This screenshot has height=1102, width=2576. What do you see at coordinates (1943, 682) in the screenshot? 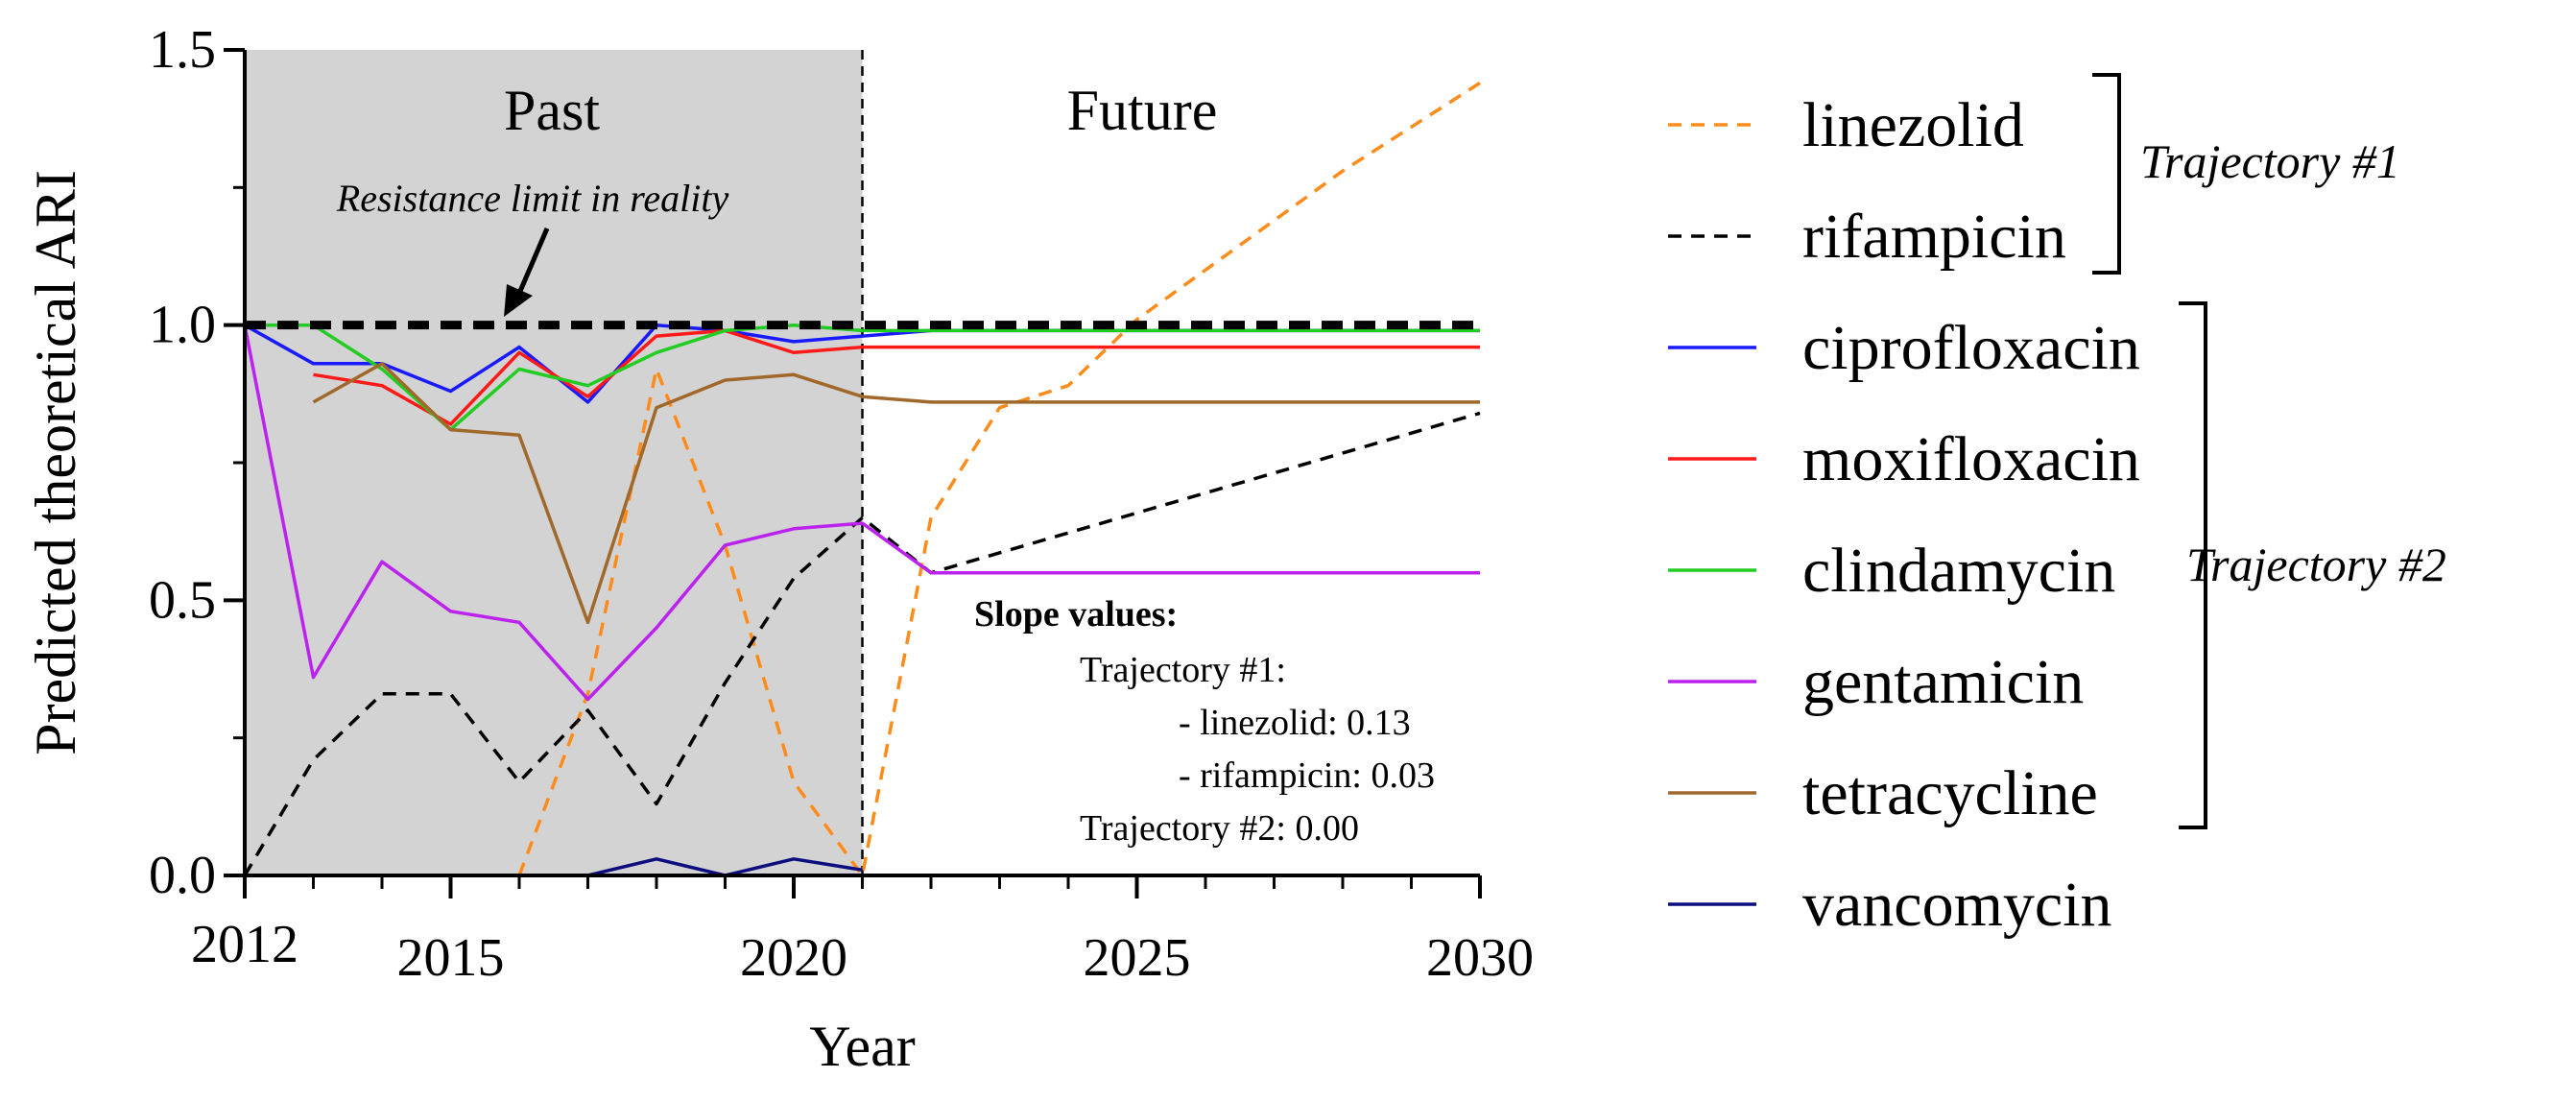
I see `legend-label-gentamicin: gentamicin` at bounding box center [1943, 682].